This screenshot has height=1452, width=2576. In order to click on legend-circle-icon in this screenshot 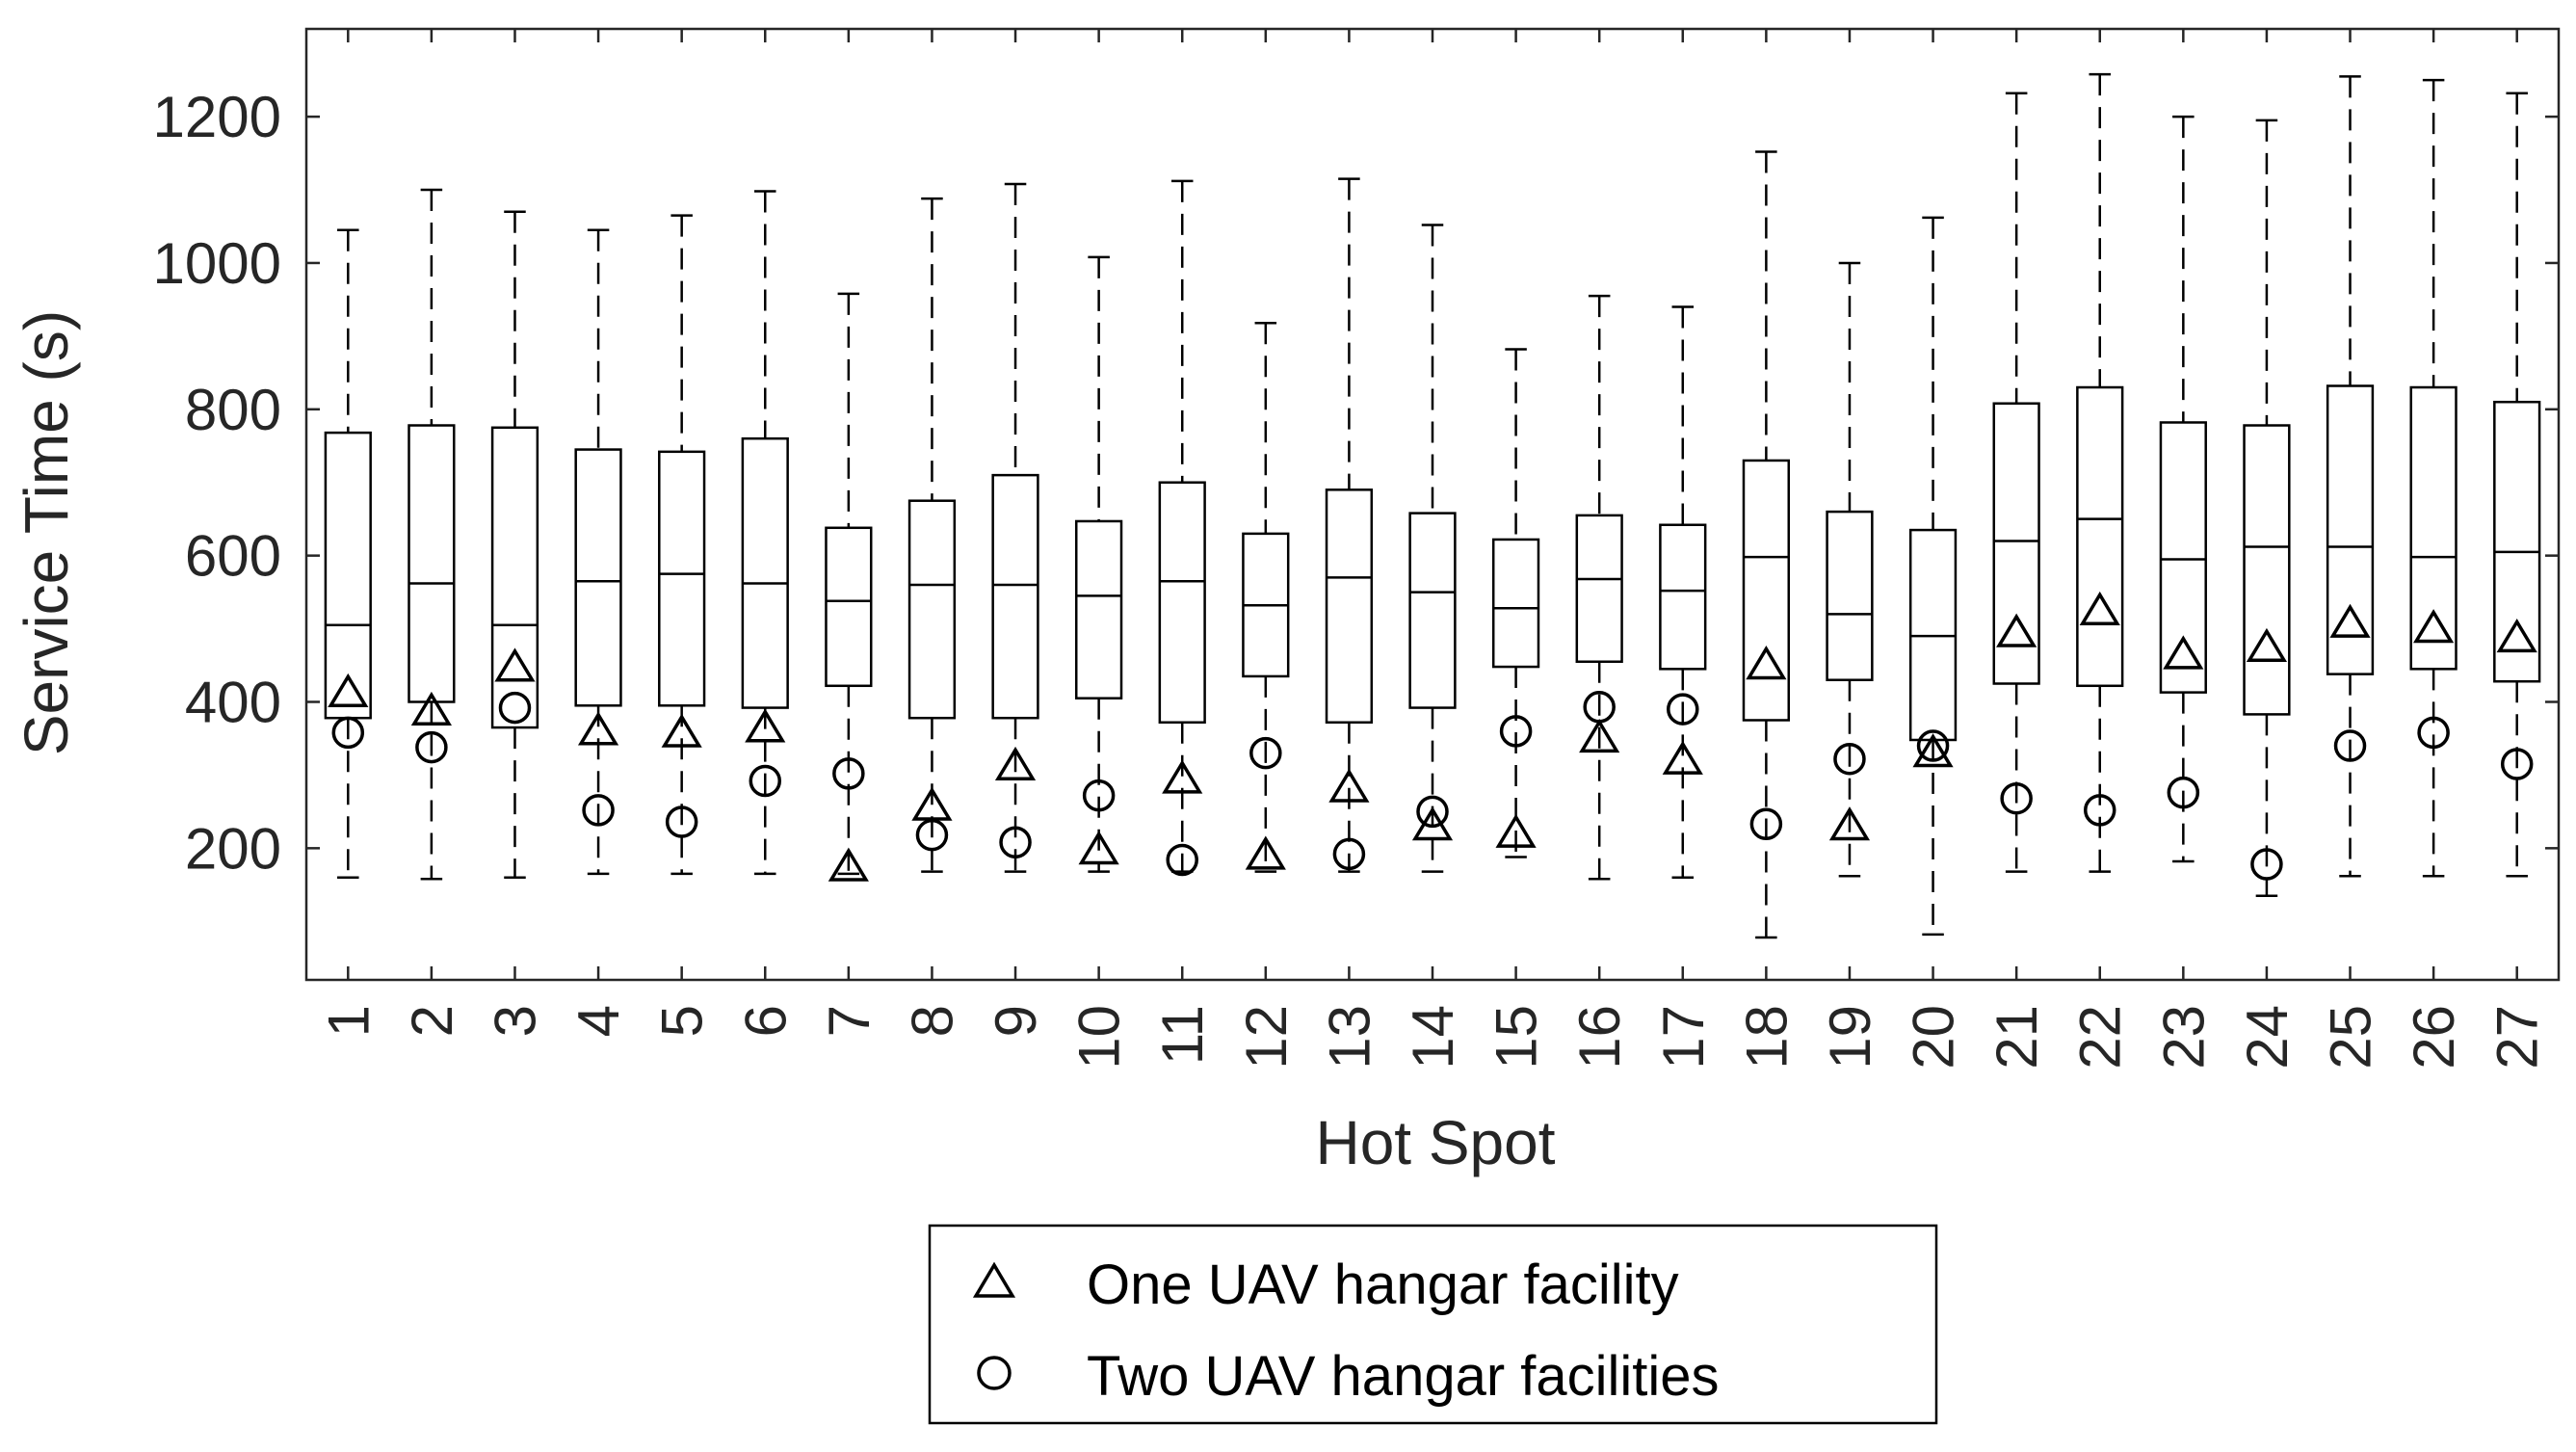, I will do `click(994, 1373)`.